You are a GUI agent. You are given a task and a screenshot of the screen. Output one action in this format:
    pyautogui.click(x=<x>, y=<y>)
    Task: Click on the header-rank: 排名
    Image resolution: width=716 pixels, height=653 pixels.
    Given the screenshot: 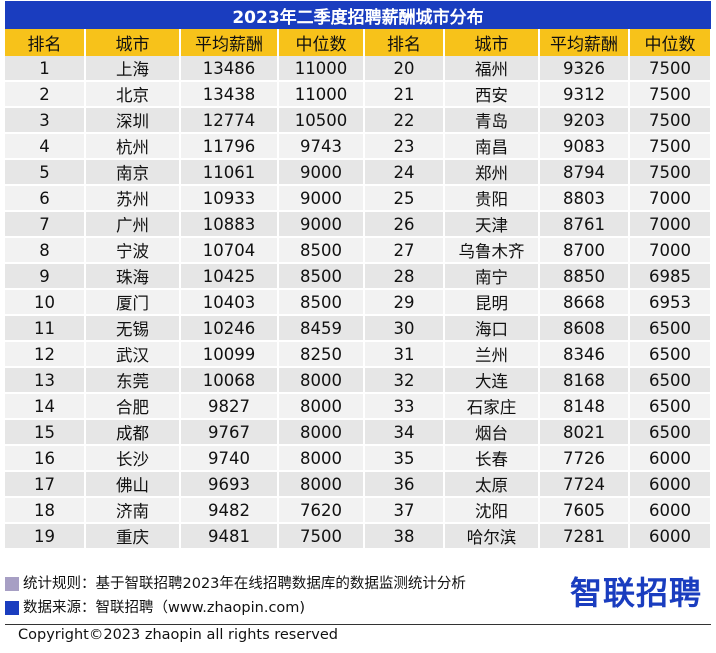 What is the action you would take?
    pyautogui.click(x=404, y=42)
    